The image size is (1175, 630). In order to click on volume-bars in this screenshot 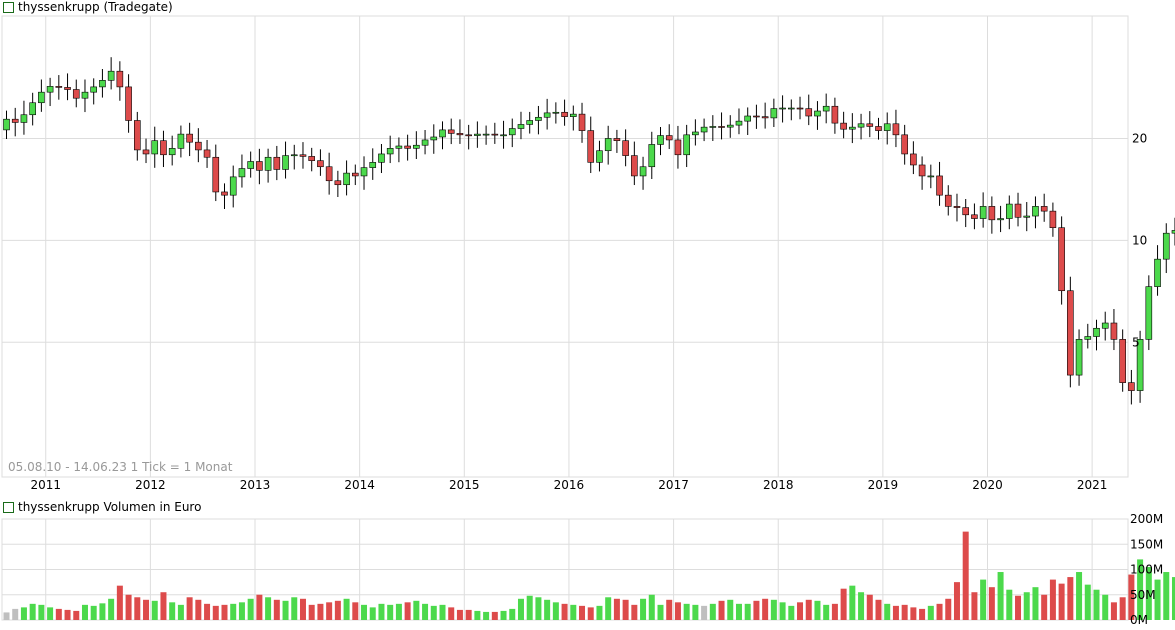, I will do `click(589, 575)`.